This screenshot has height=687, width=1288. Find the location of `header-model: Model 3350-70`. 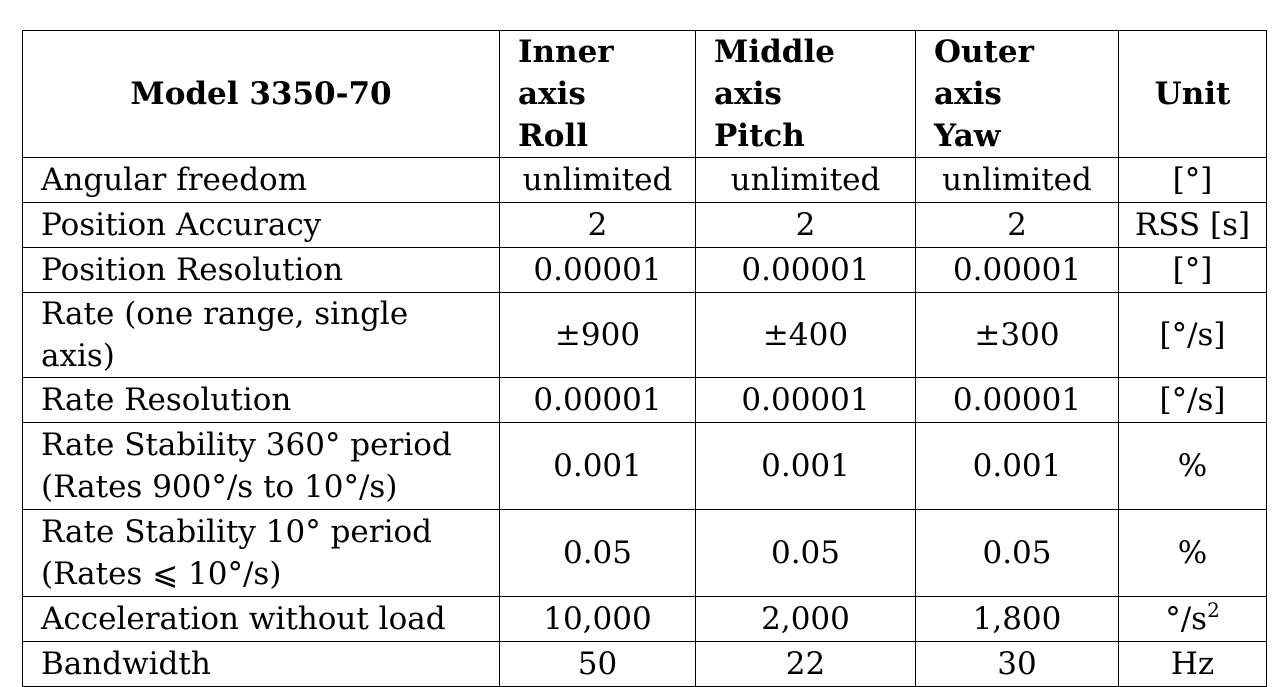

header-model: Model 3350-70 is located at coordinates (261, 94).